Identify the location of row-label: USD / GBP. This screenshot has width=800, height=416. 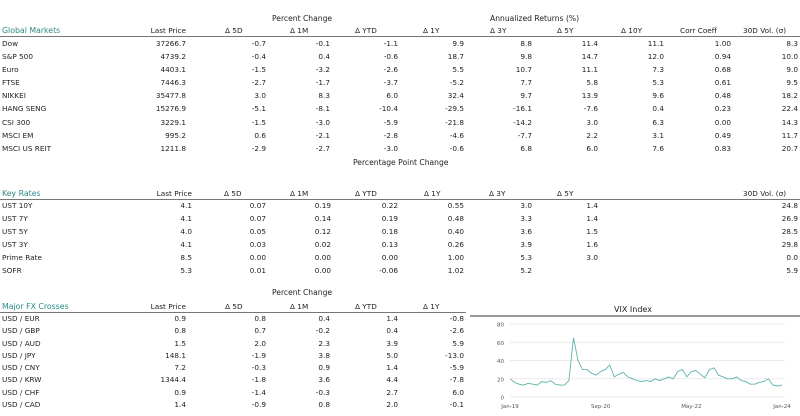
(21, 331).